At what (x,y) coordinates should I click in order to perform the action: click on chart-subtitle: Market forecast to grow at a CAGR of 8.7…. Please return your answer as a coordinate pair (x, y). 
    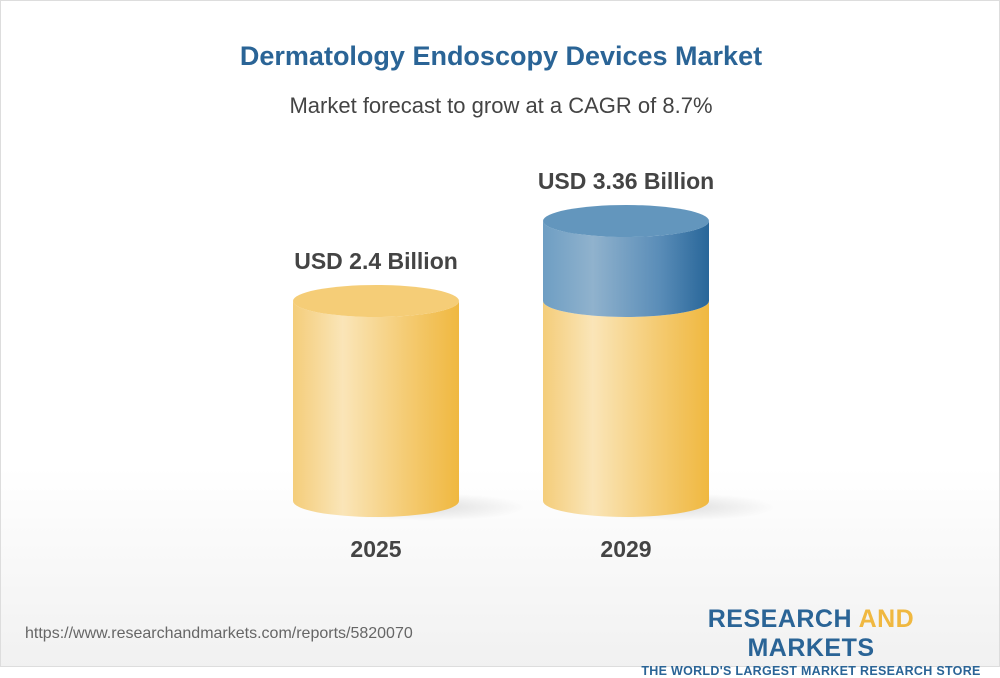
    Looking at the image, I should click on (501, 105).